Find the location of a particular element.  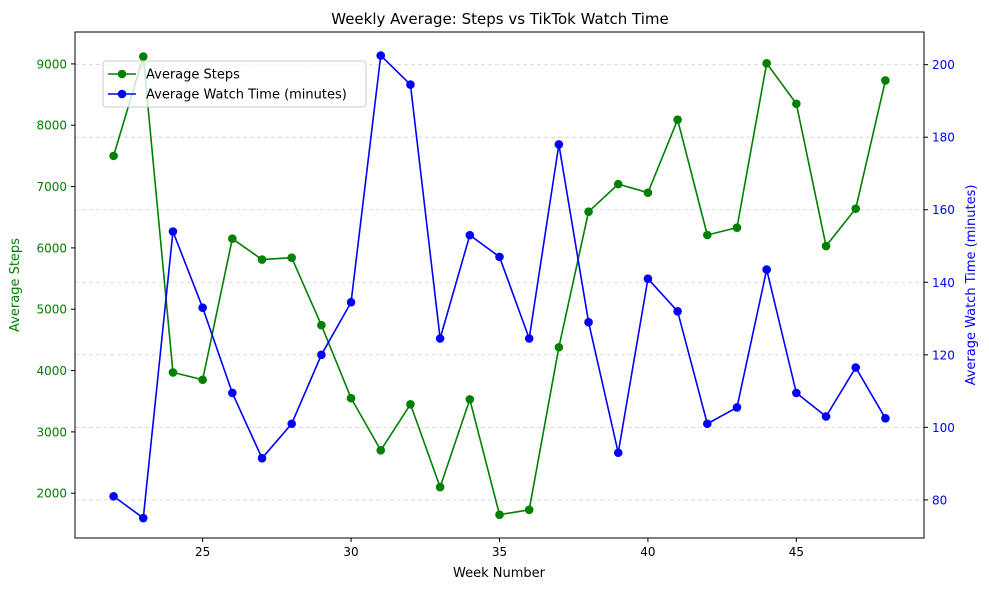

y-left-tick-label: 7000 is located at coordinates (51, 187).